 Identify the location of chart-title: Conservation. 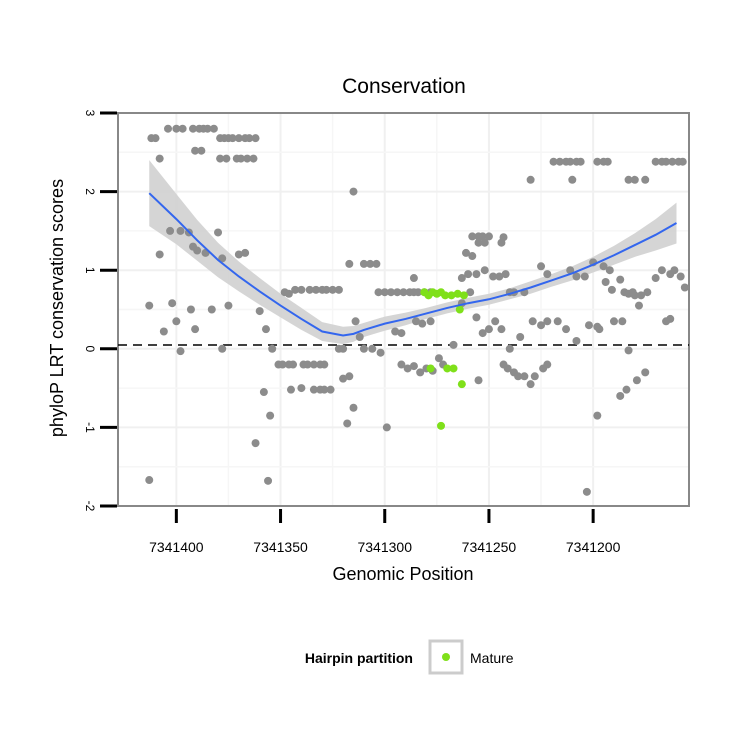
(404, 86).